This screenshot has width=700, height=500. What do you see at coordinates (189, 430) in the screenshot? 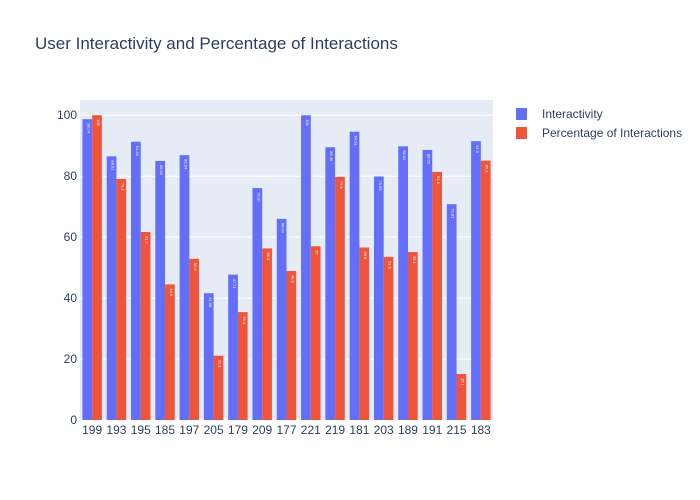
I see `x-tick-label: 197` at bounding box center [189, 430].